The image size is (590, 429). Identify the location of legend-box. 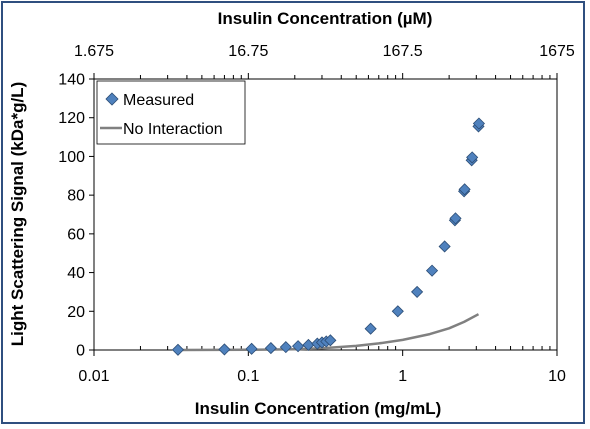
(171, 112).